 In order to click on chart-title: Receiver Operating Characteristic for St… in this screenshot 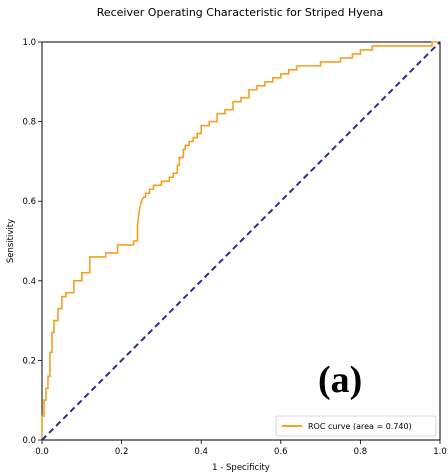, I will do `click(240, 12)`.